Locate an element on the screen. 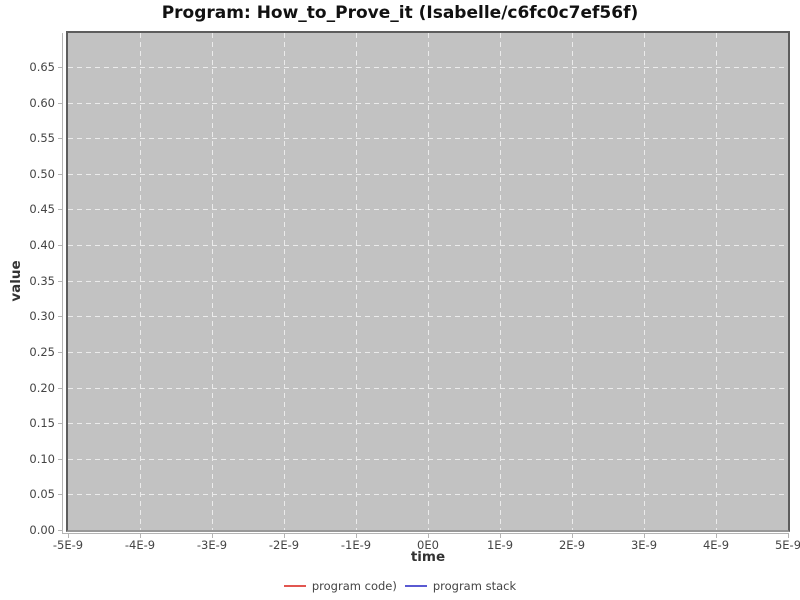 The height and width of the screenshot is (600, 800). y-tick-label: 0.15 is located at coordinates (42, 423).